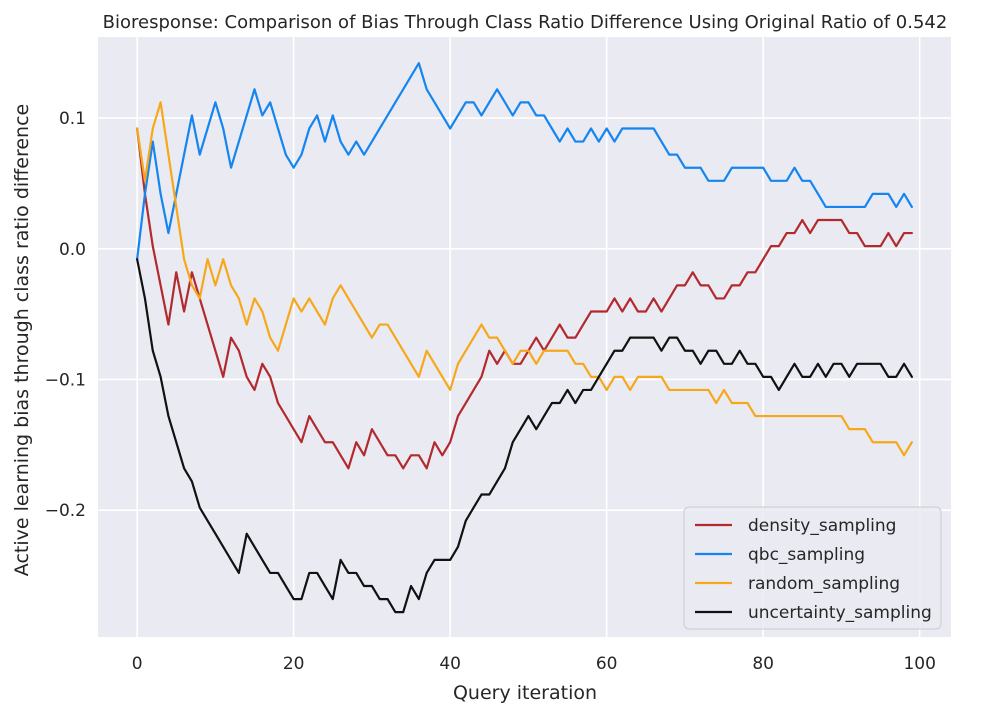  What do you see at coordinates (822, 526) in the screenshot?
I see `legend-label: density_sampling` at bounding box center [822, 526].